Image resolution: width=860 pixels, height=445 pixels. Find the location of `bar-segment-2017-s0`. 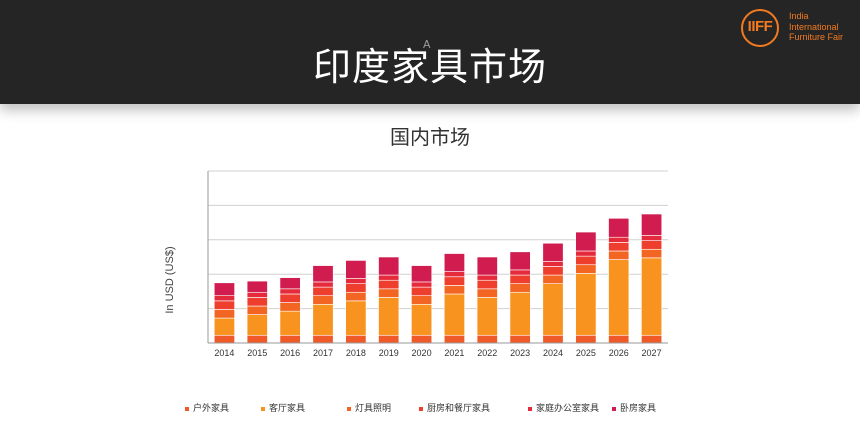

bar-segment-2017-s0 is located at coordinates (323, 339).